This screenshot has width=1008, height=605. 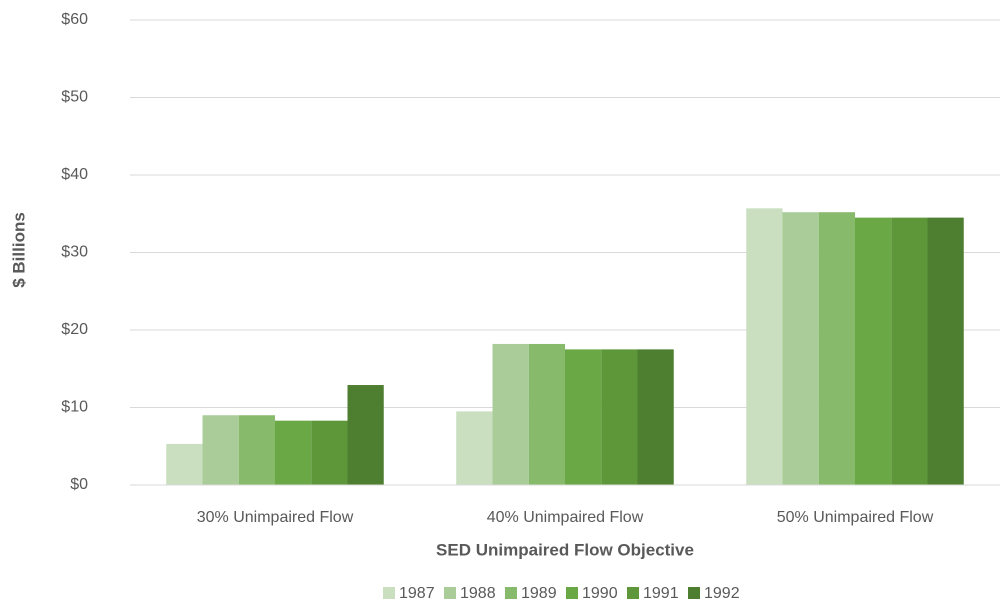 What do you see at coordinates (74, 407) in the screenshot?
I see `y-tick-label: $10` at bounding box center [74, 407].